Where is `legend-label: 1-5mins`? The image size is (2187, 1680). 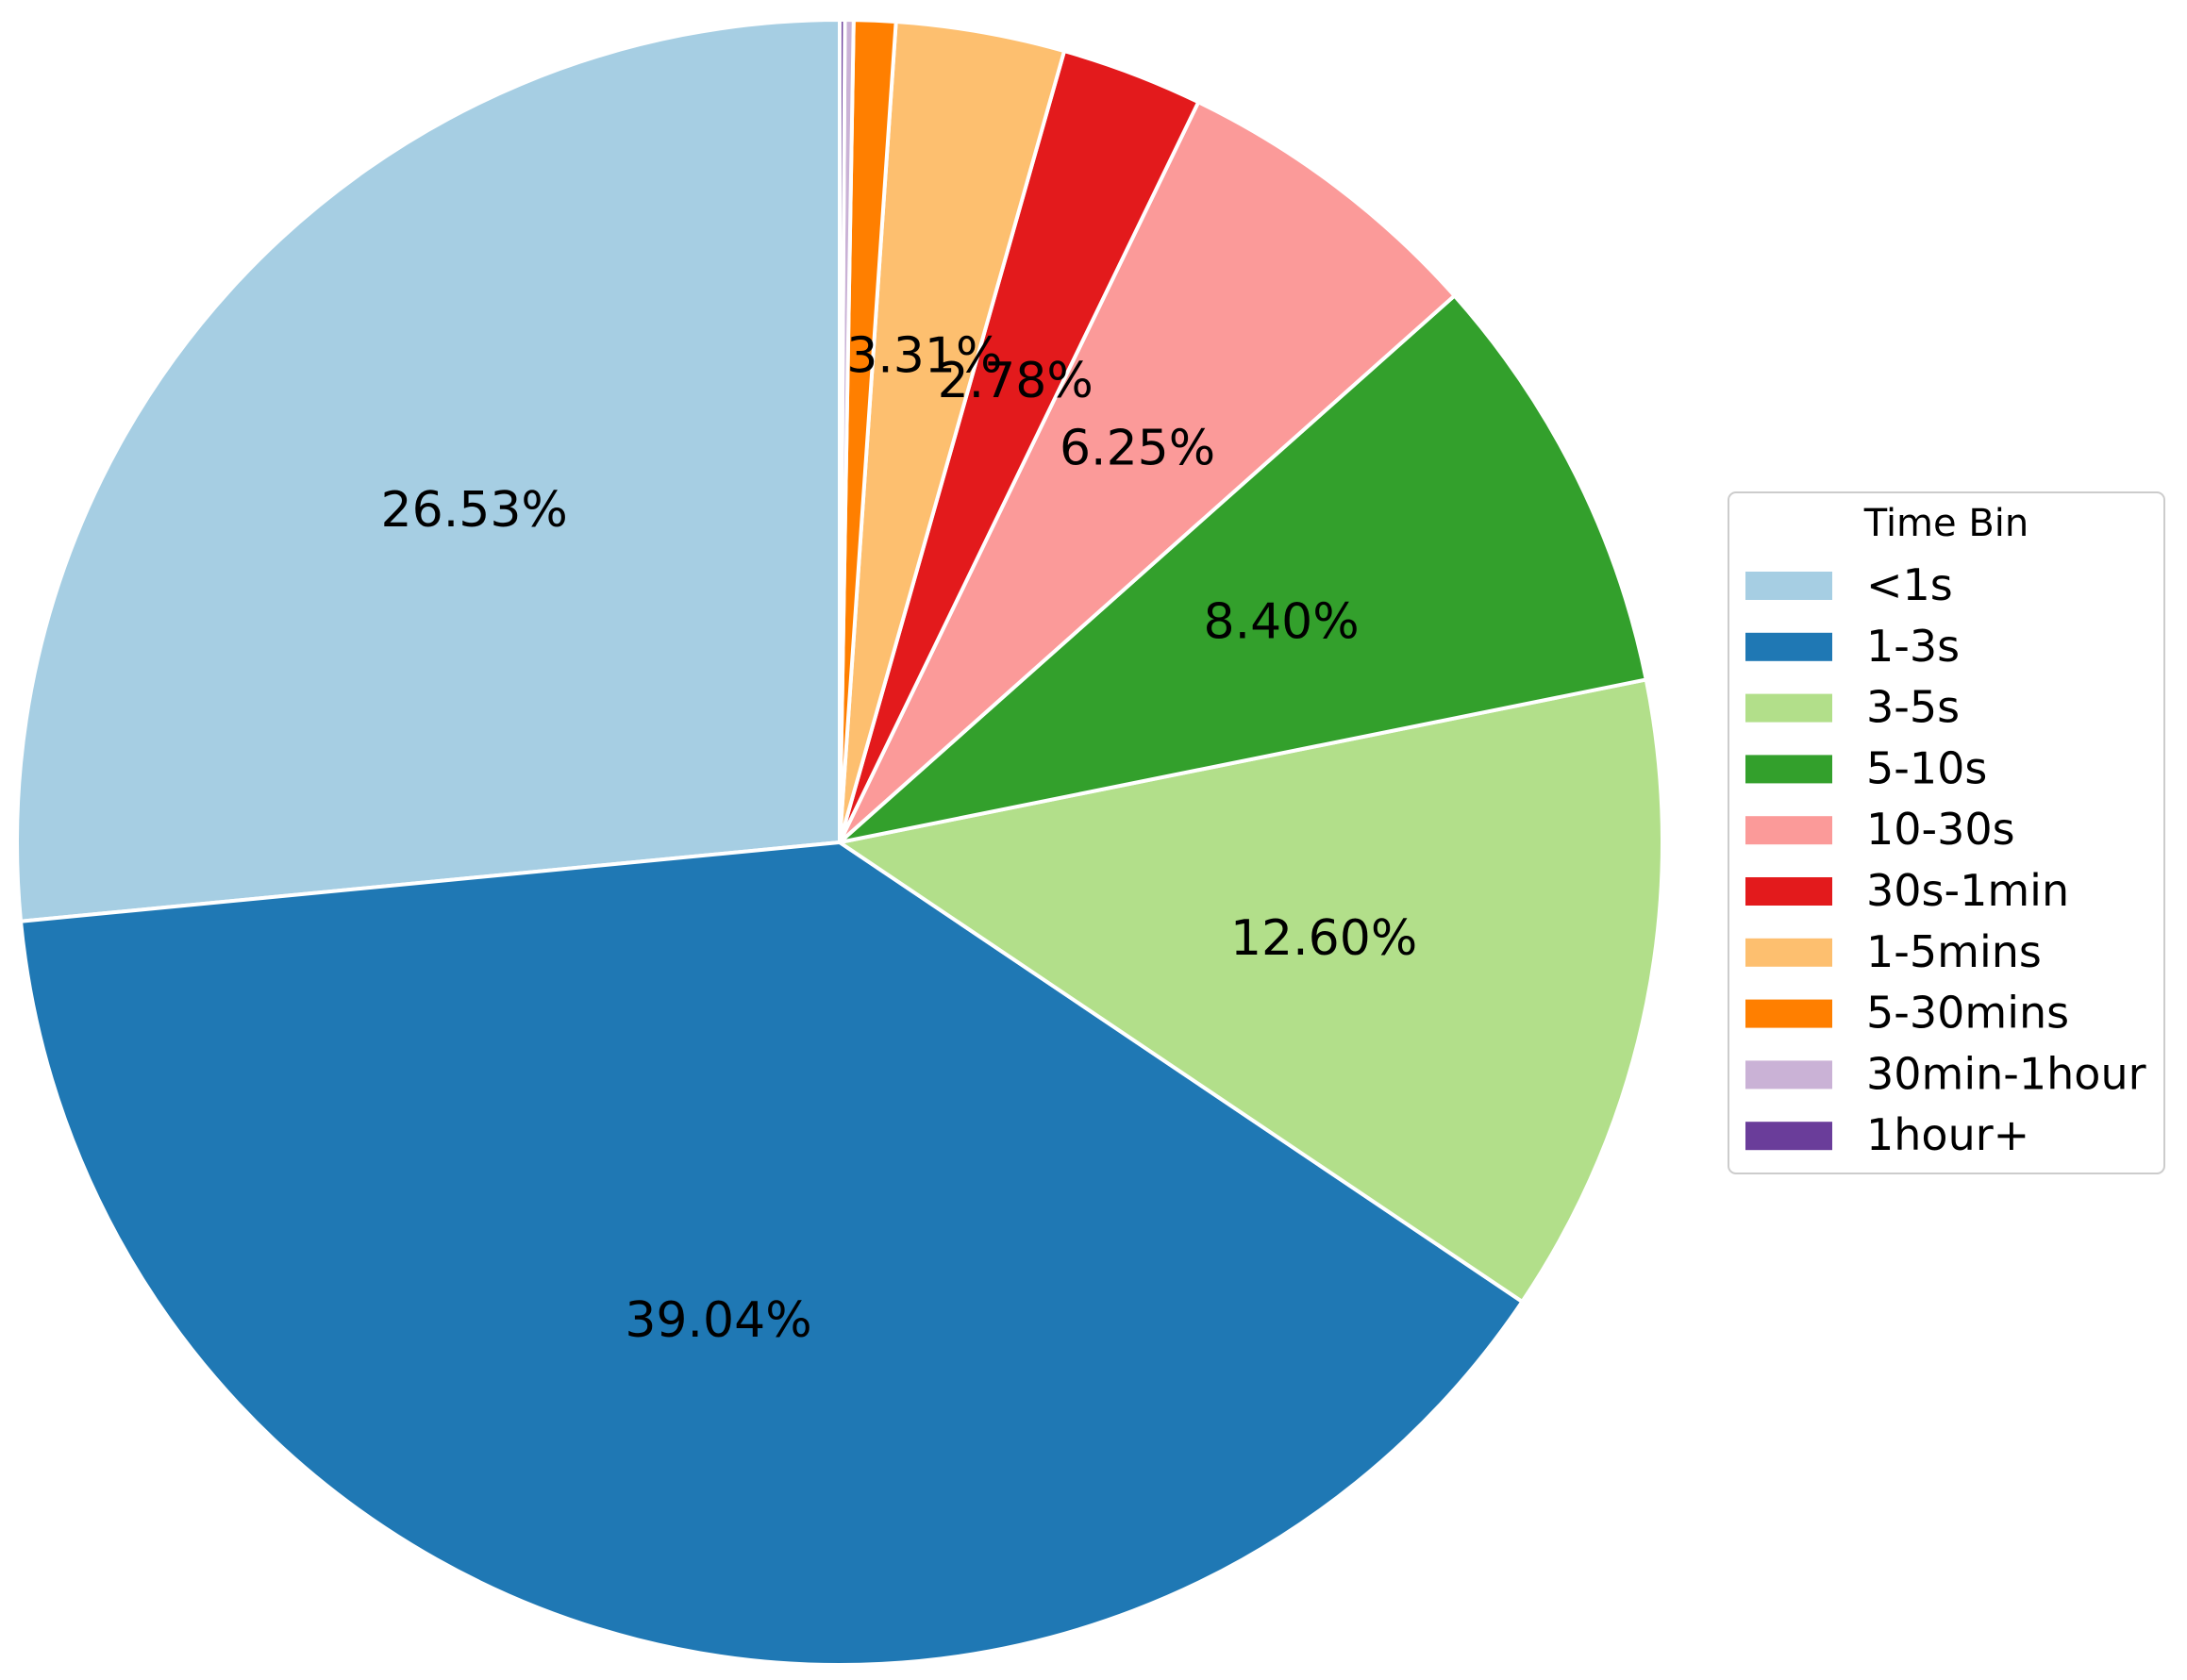 legend-label: 1-5mins is located at coordinates (1954, 951).